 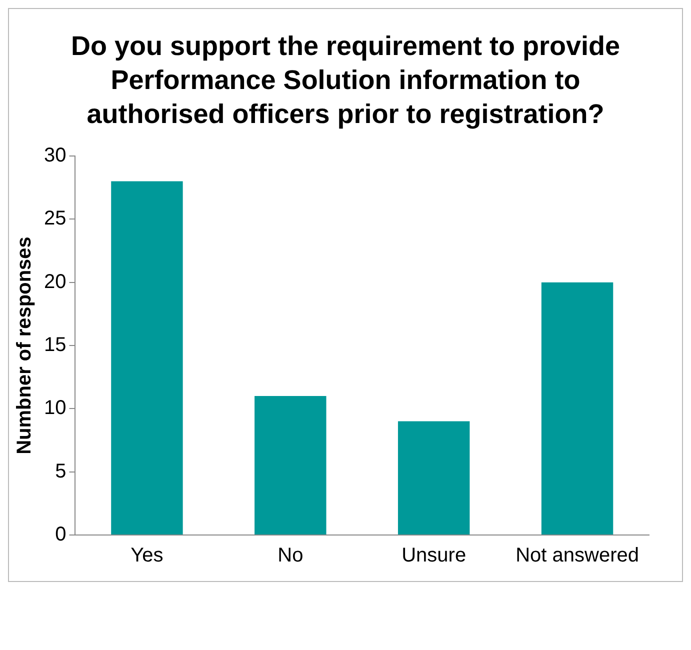 What do you see at coordinates (147, 555) in the screenshot?
I see `x-tick-label: Yes` at bounding box center [147, 555].